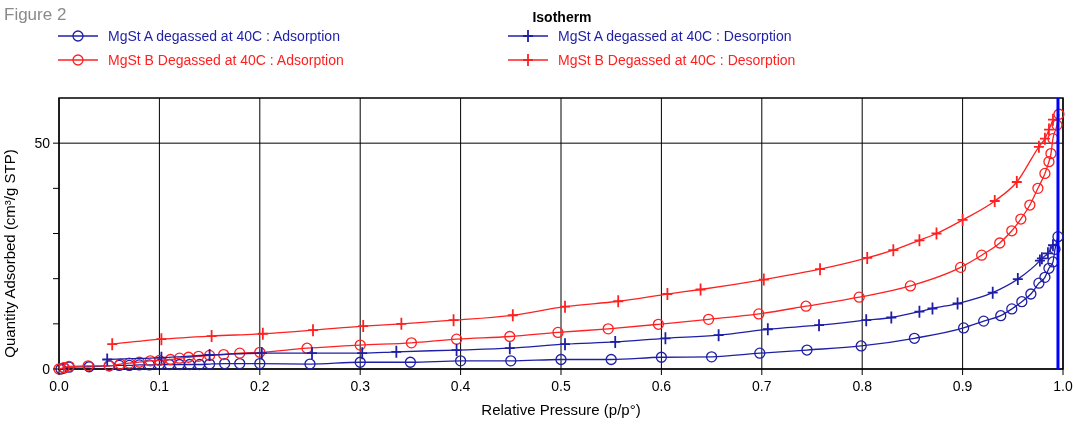  What do you see at coordinates (460, 386) in the screenshot?
I see `x-tick-label: 0.4` at bounding box center [460, 386].